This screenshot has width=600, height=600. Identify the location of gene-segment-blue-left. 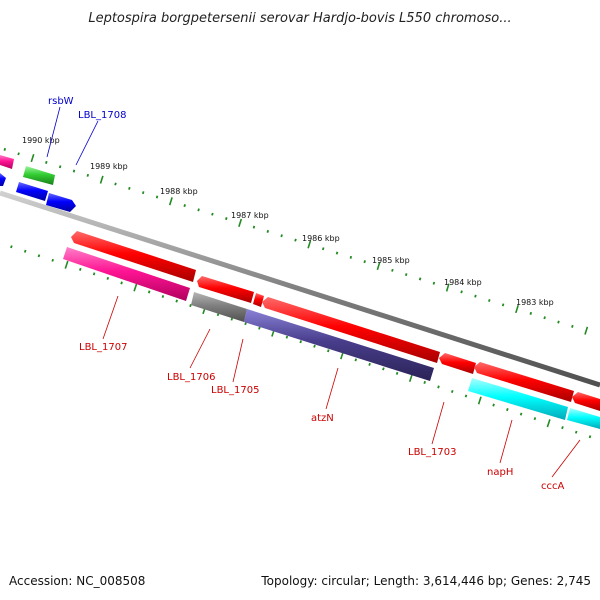
(3, 179).